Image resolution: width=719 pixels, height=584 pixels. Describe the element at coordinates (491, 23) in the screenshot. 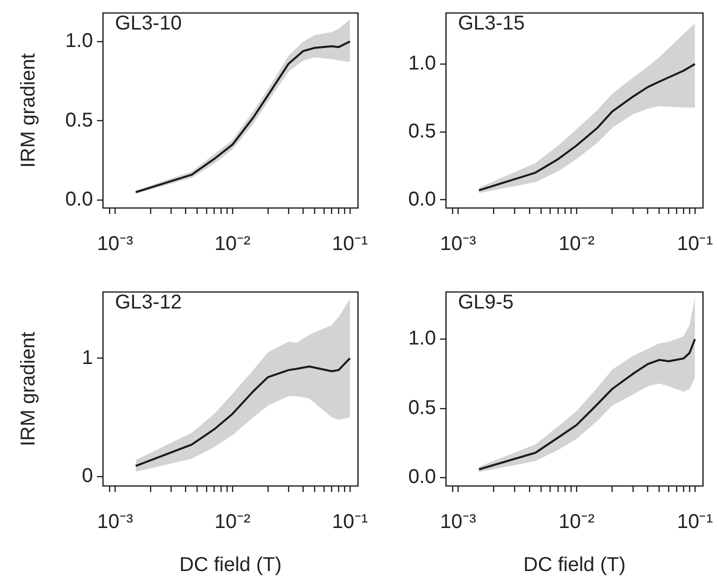

I see `chart-title: GL3-15` at that location.